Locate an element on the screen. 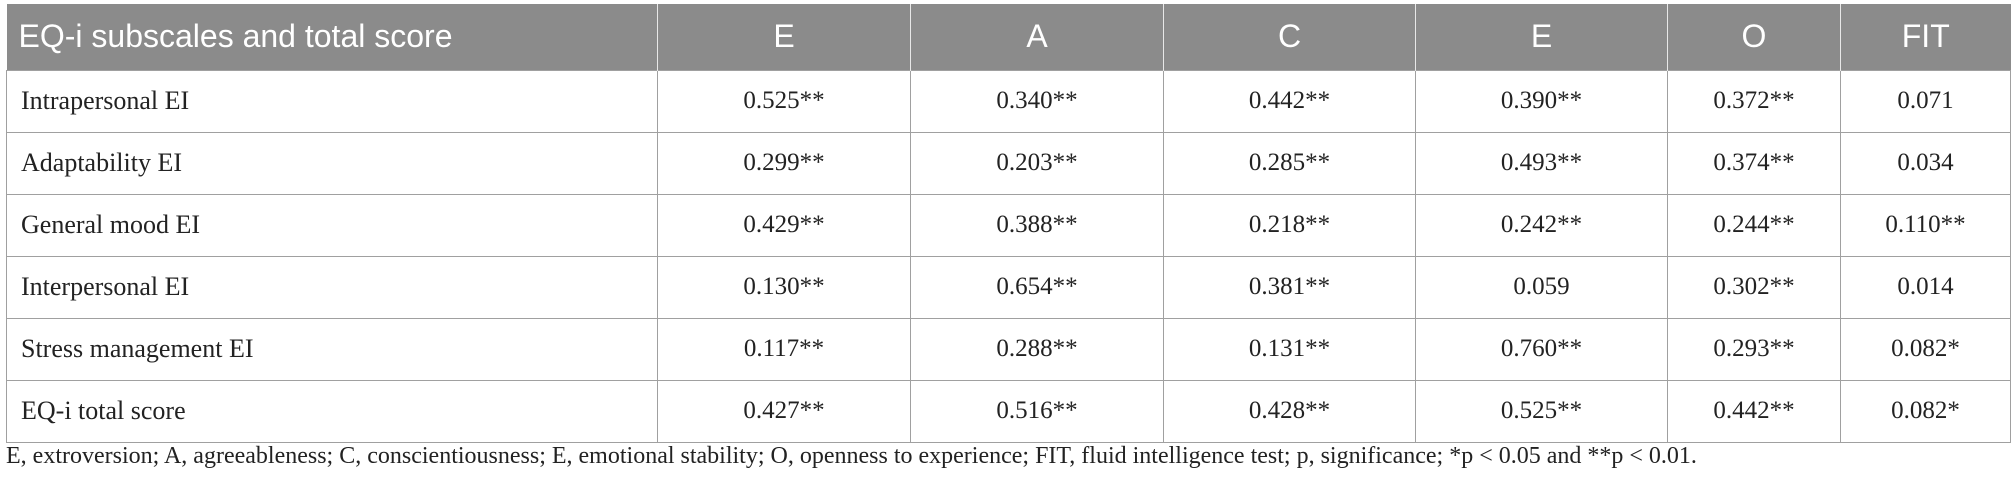 The width and height of the screenshot is (2015, 496). table-cell: 0.427** is located at coordinates (784, 411).